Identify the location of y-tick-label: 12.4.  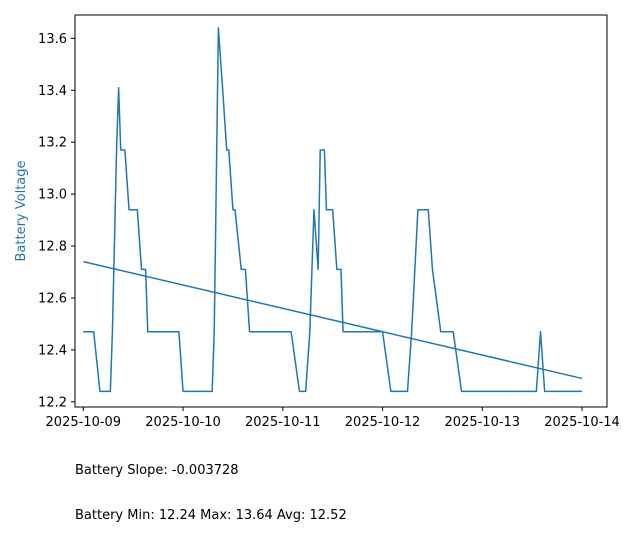
(52, 350).